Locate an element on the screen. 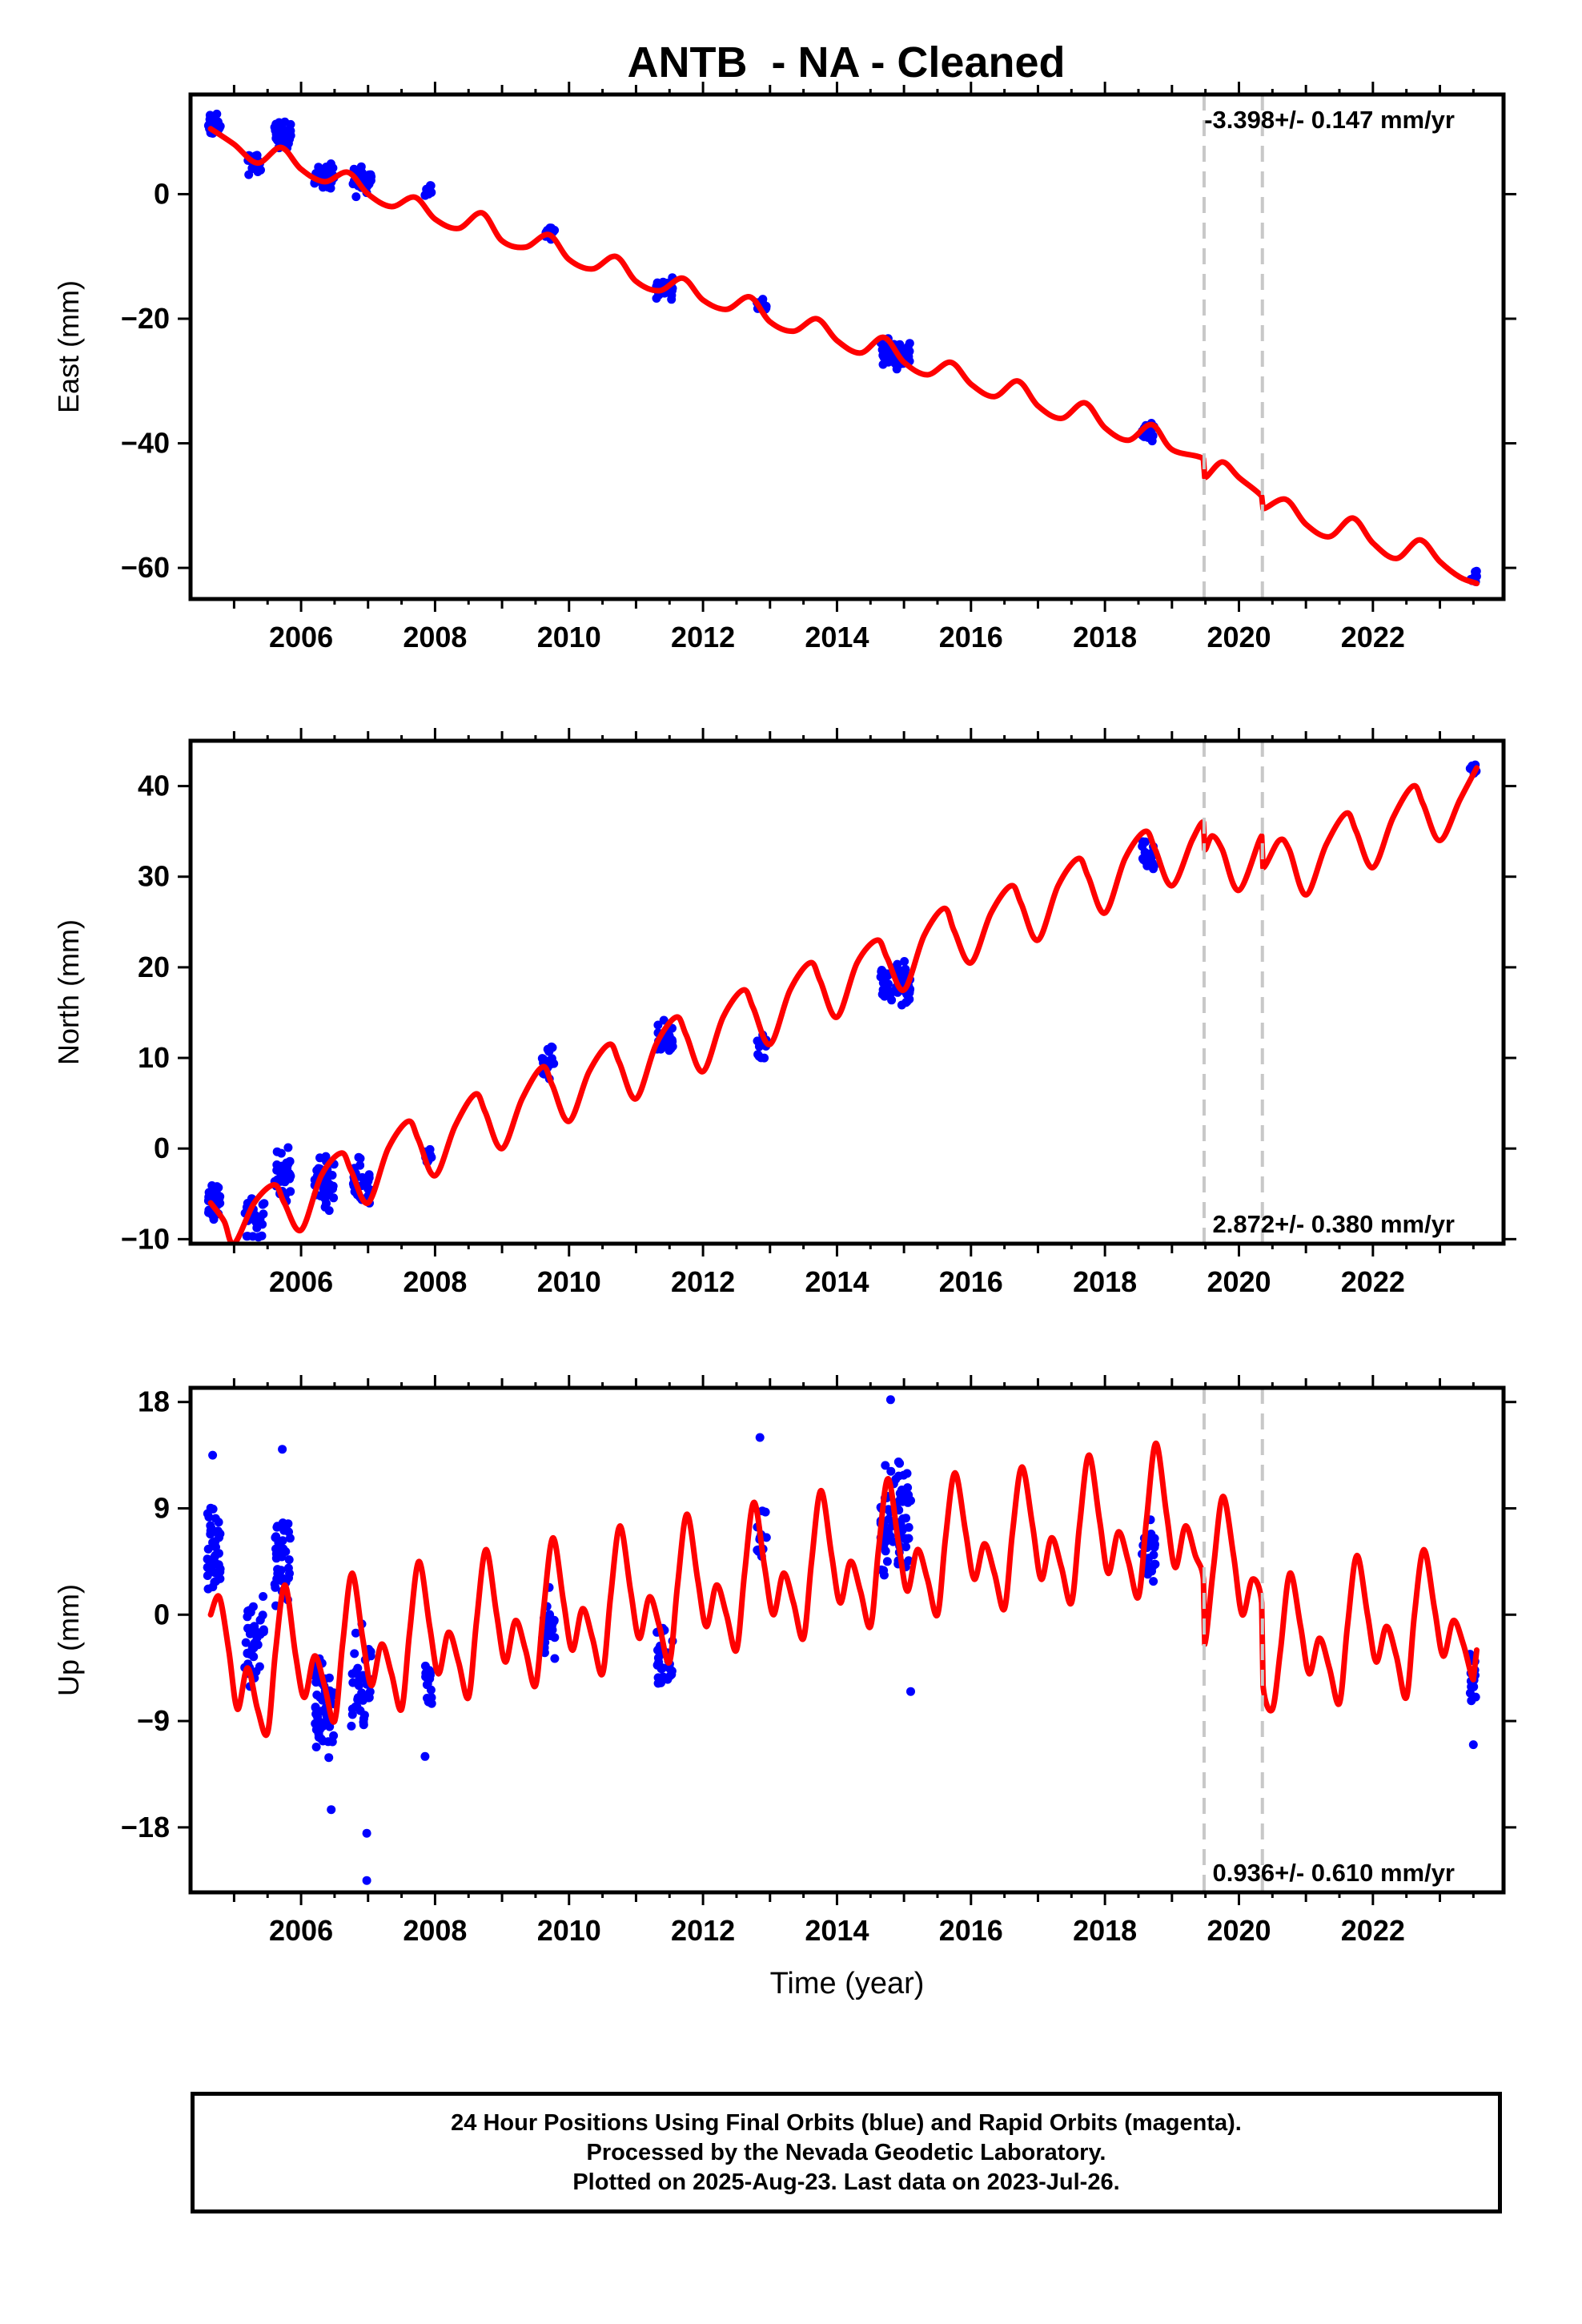 This screenshot has width=1582, height=2324. y-tick-label: −40 is located at coordinates (145, 443).